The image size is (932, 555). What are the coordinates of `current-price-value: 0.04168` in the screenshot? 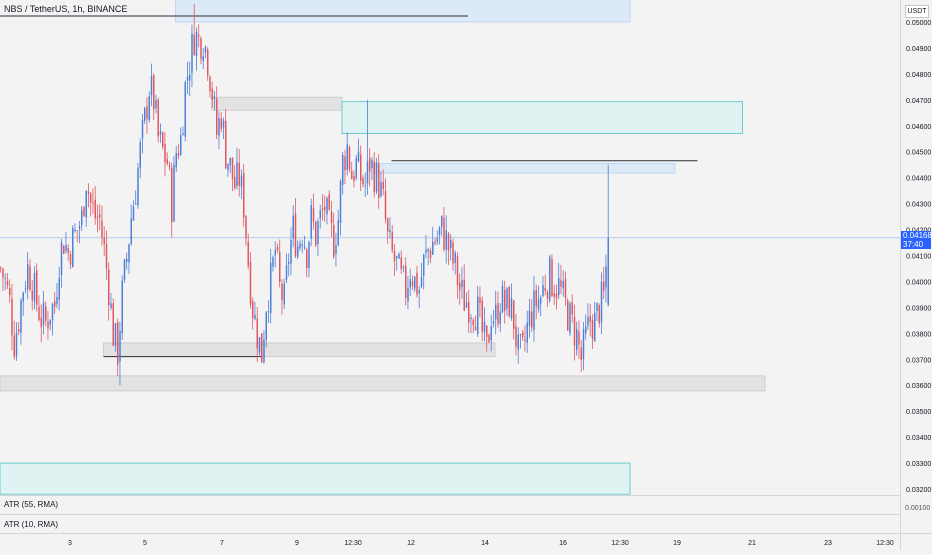 It's located at (917, 235).